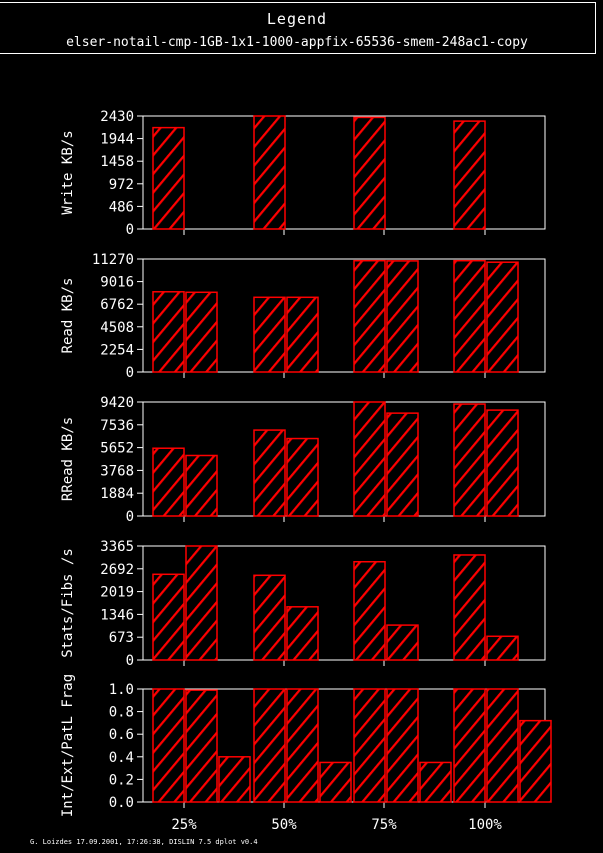  Describe the element at coordinates (384, 825) in the screenshot. I see `x-tick-label: 75%` at that location.